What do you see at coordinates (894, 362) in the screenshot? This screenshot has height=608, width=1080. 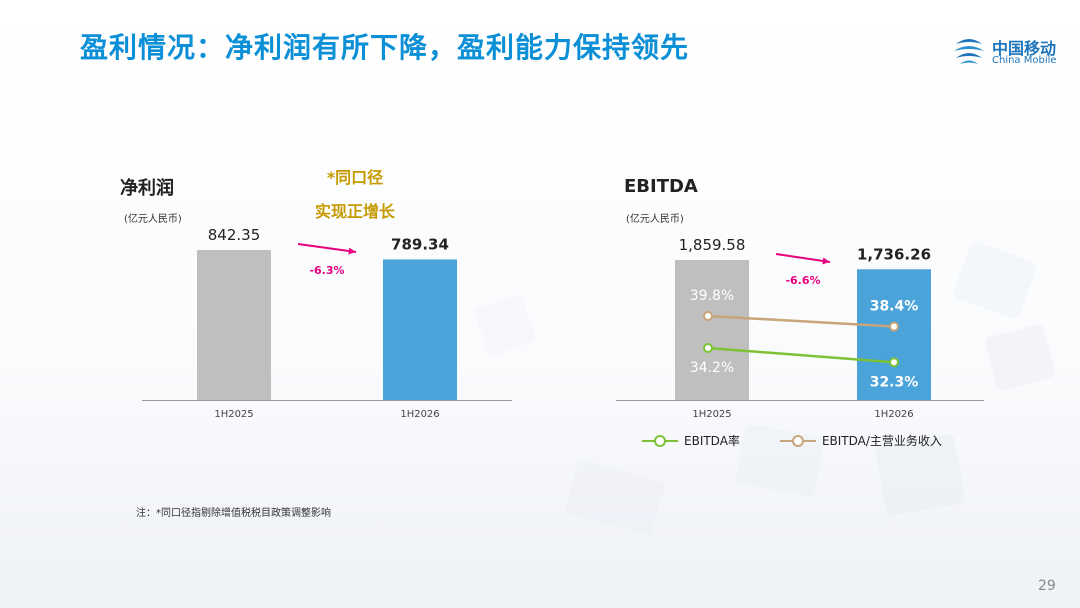 I see `ebitda-point-ebitda-rate-1H2026` at bounding box center [894, 362].